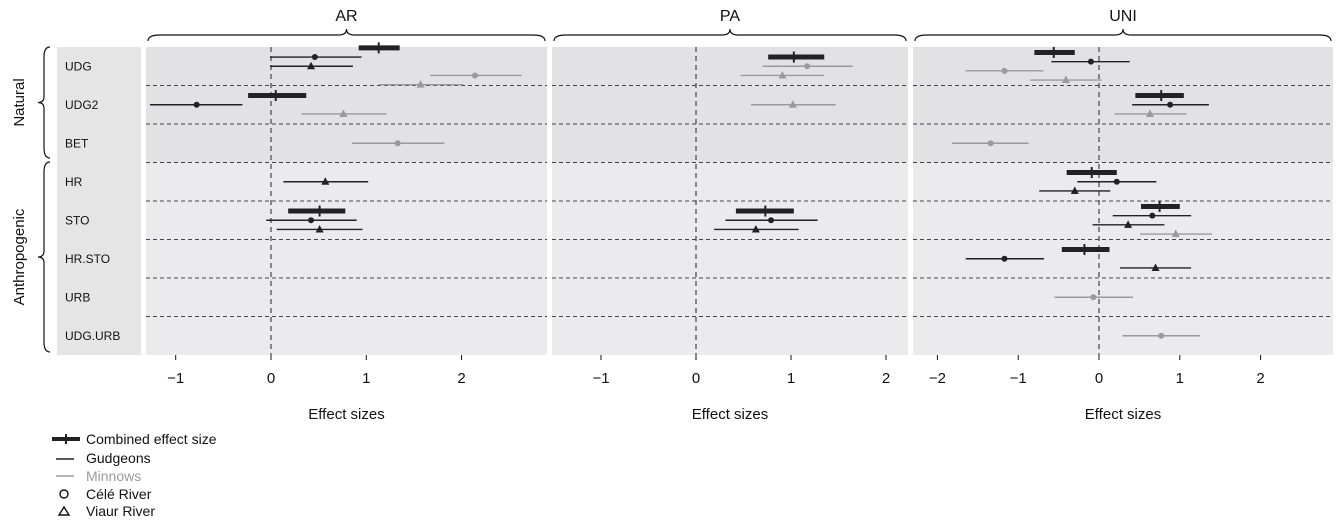  I want to click on x-tick-label: −2, so click(937, 378).